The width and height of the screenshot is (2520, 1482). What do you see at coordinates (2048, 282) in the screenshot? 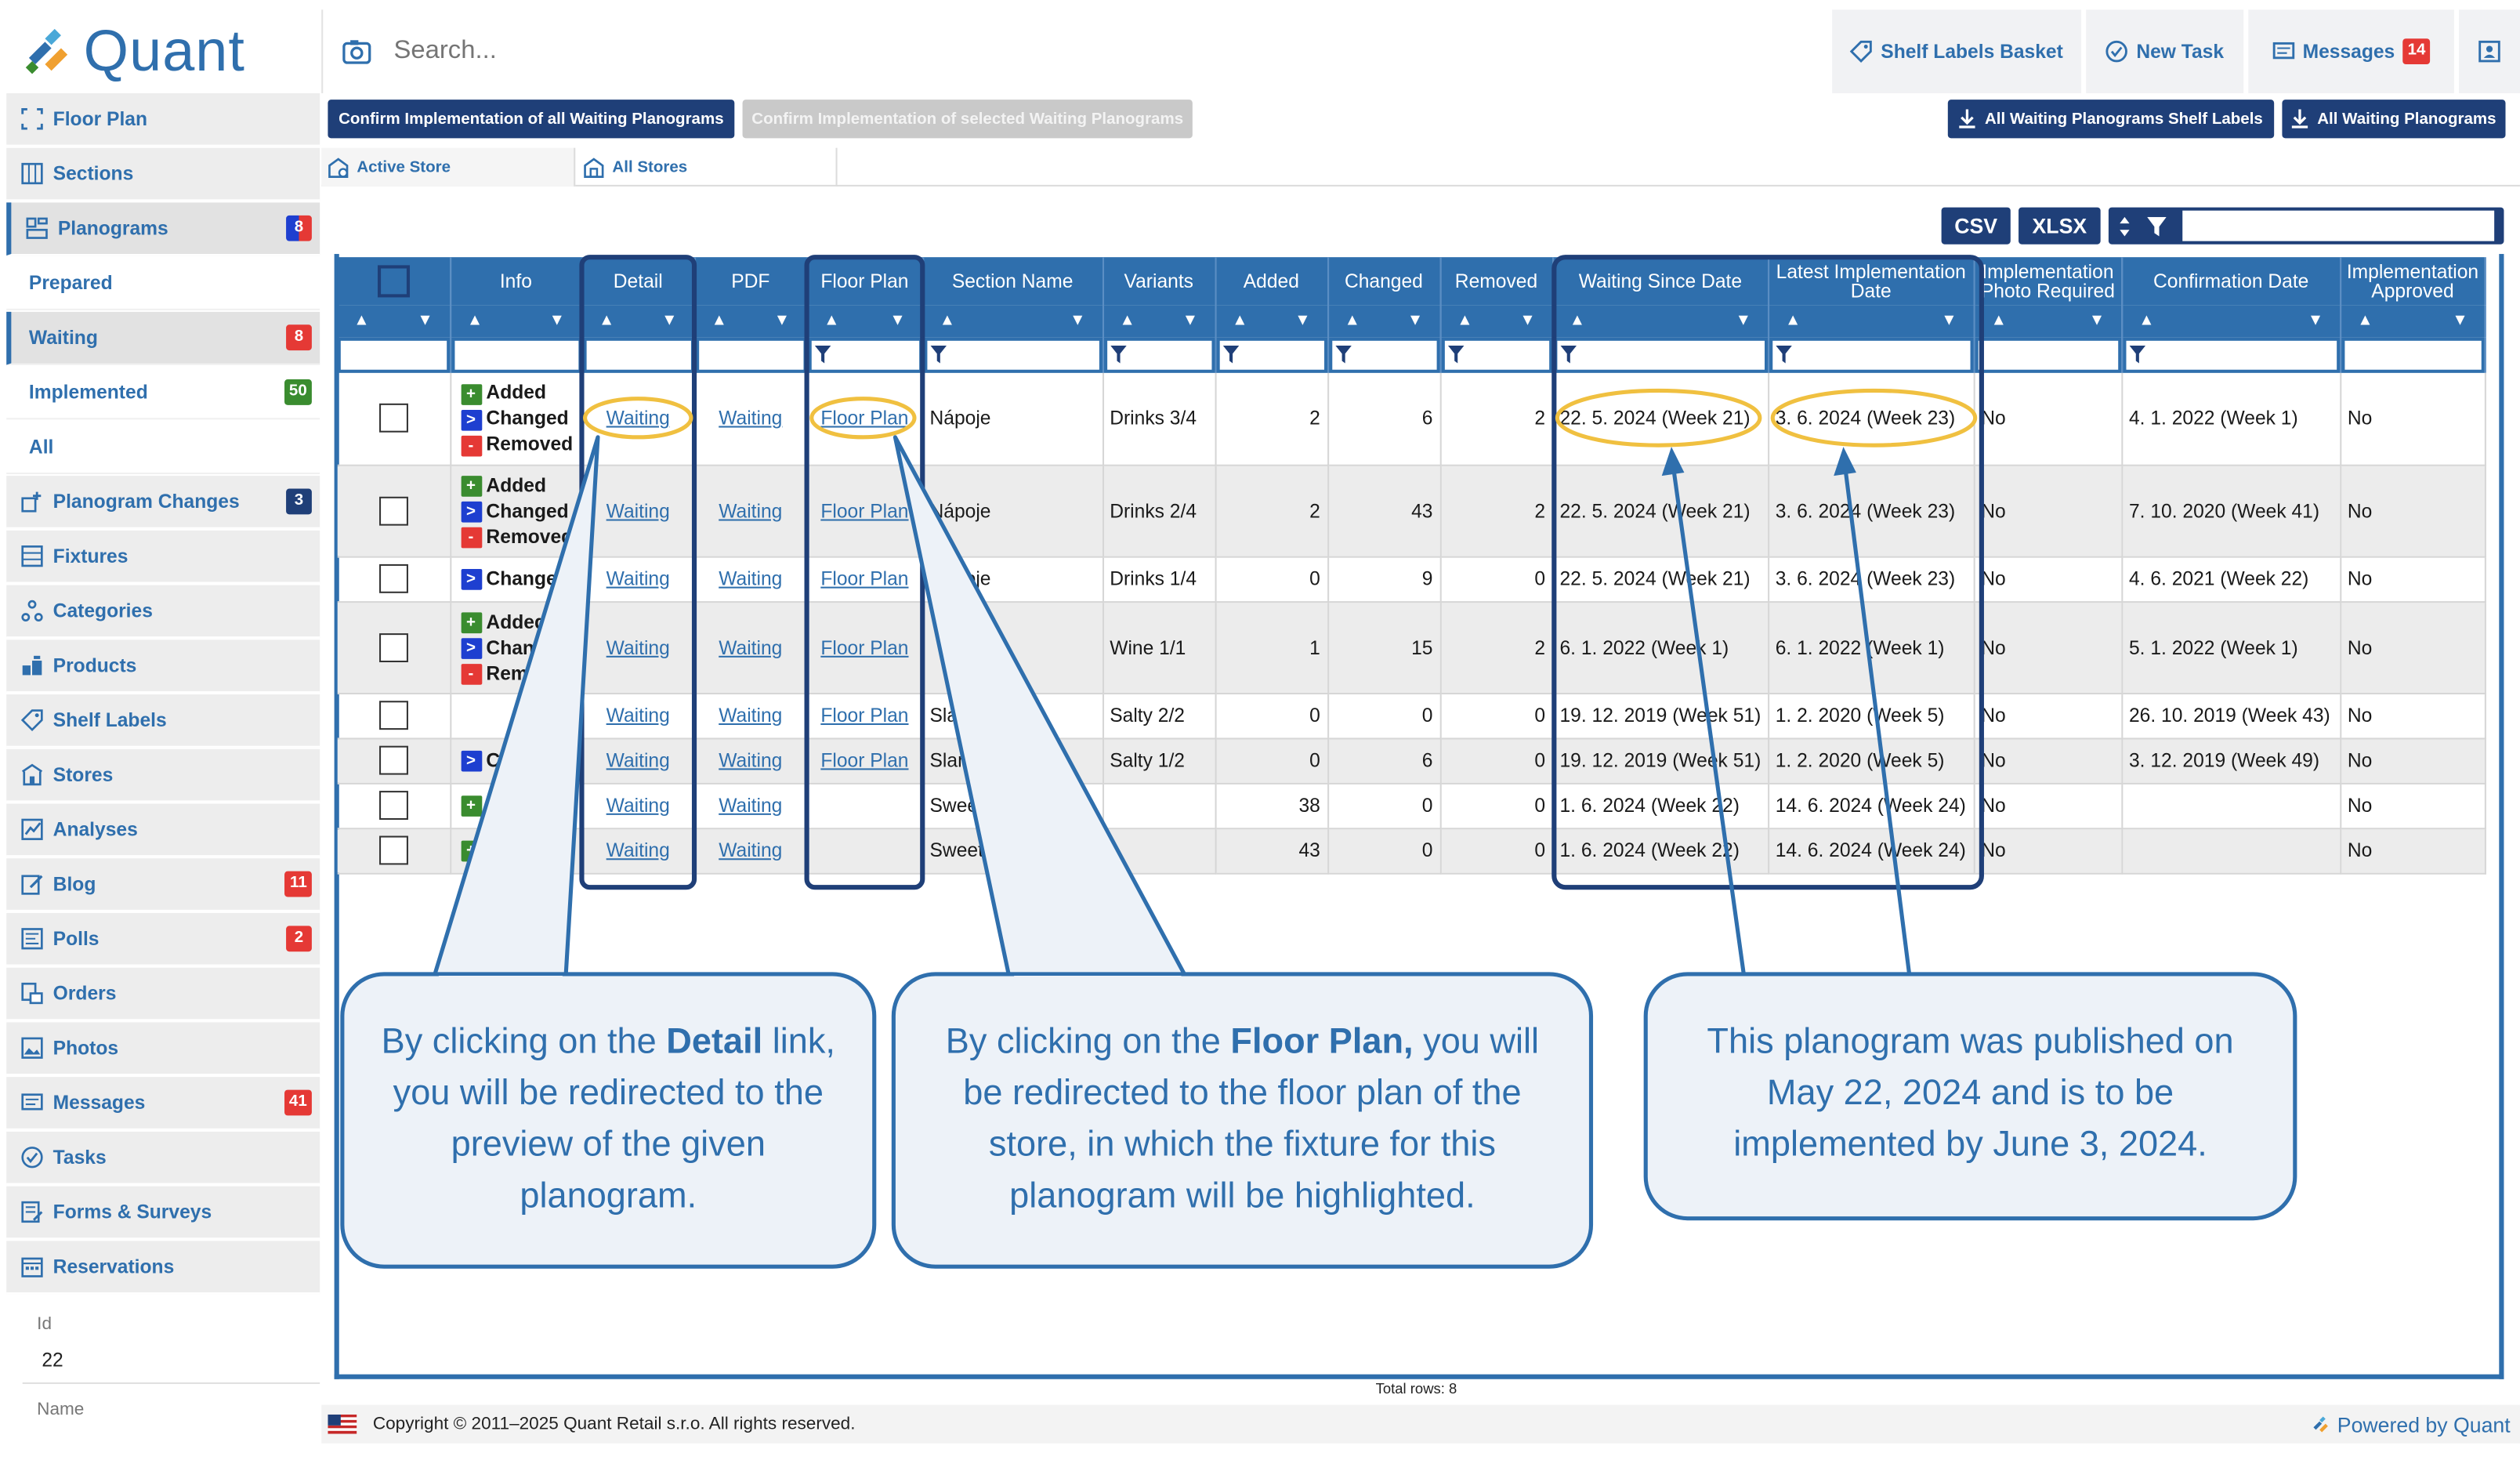
I see `column-header: Implementation Photo Required` at bounding box center [2048, 282].